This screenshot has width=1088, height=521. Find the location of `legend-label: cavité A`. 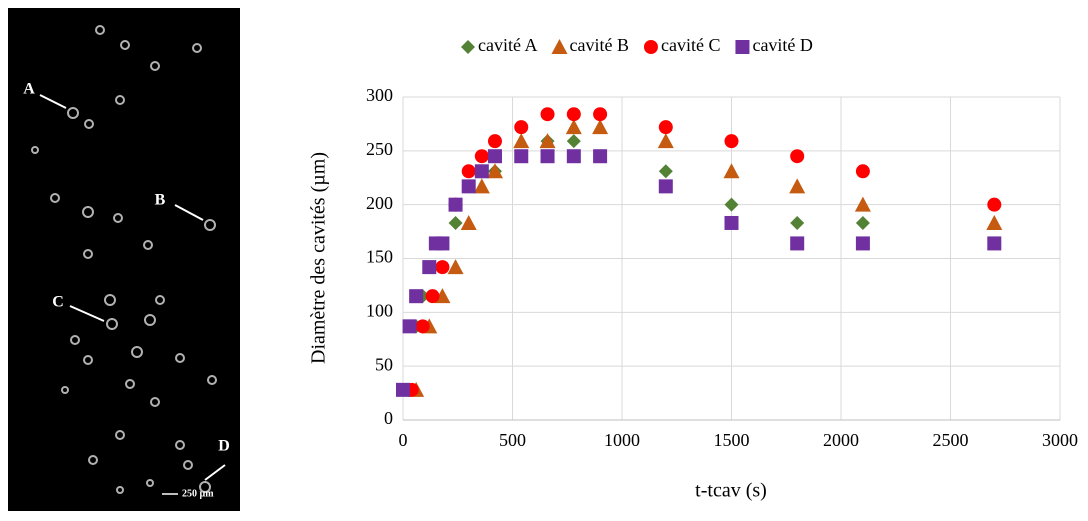

legend-label: cavité A is located at coordinates (507, 45).